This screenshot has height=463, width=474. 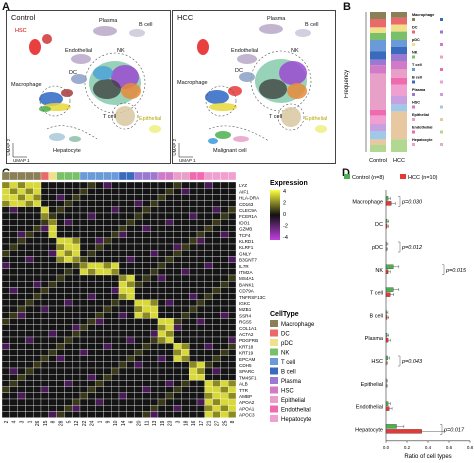 I want to click on heatmap-cluster-label: 24, so click(x=93, y=423).